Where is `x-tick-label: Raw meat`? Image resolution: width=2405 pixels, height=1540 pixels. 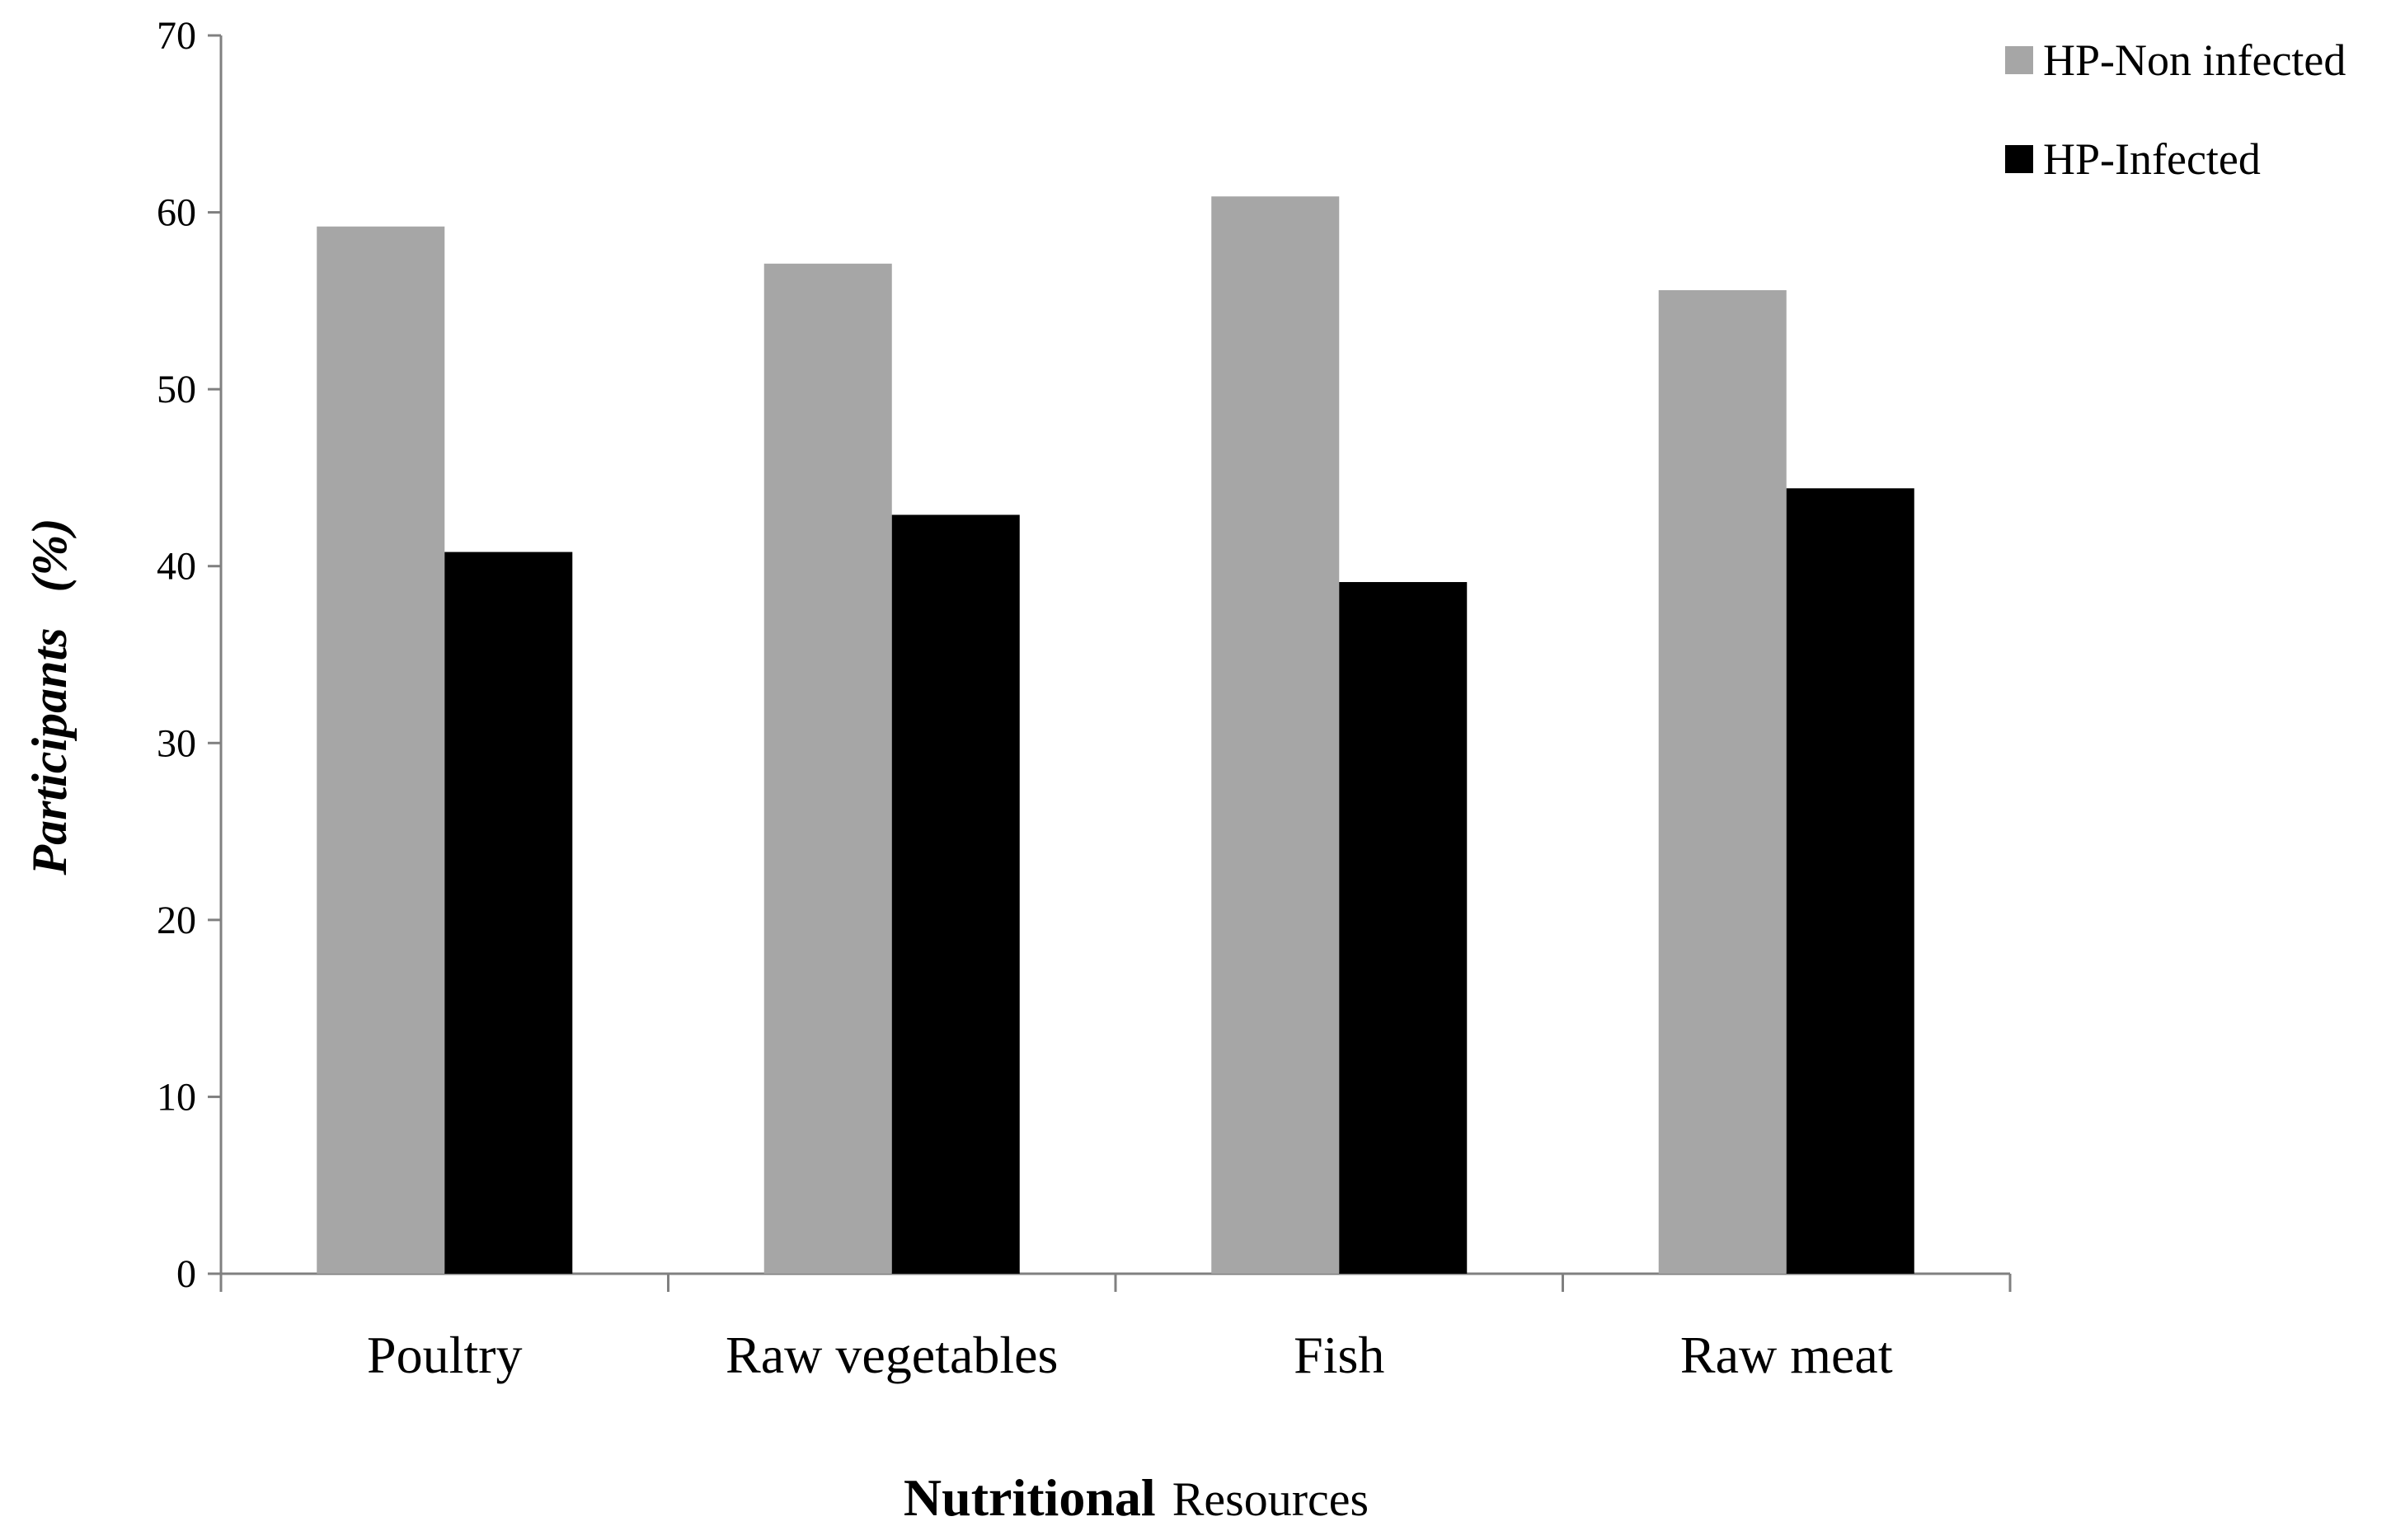
x-tick-label: Raw meat is located at coordinates (1787, 1355).